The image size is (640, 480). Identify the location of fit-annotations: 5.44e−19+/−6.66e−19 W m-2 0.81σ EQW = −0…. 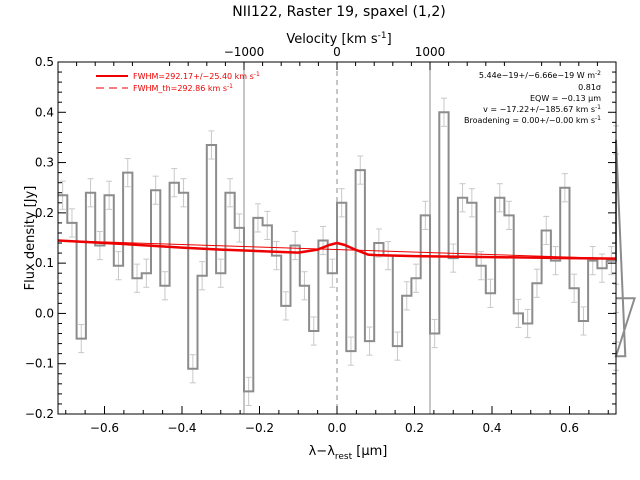
(532, 97).